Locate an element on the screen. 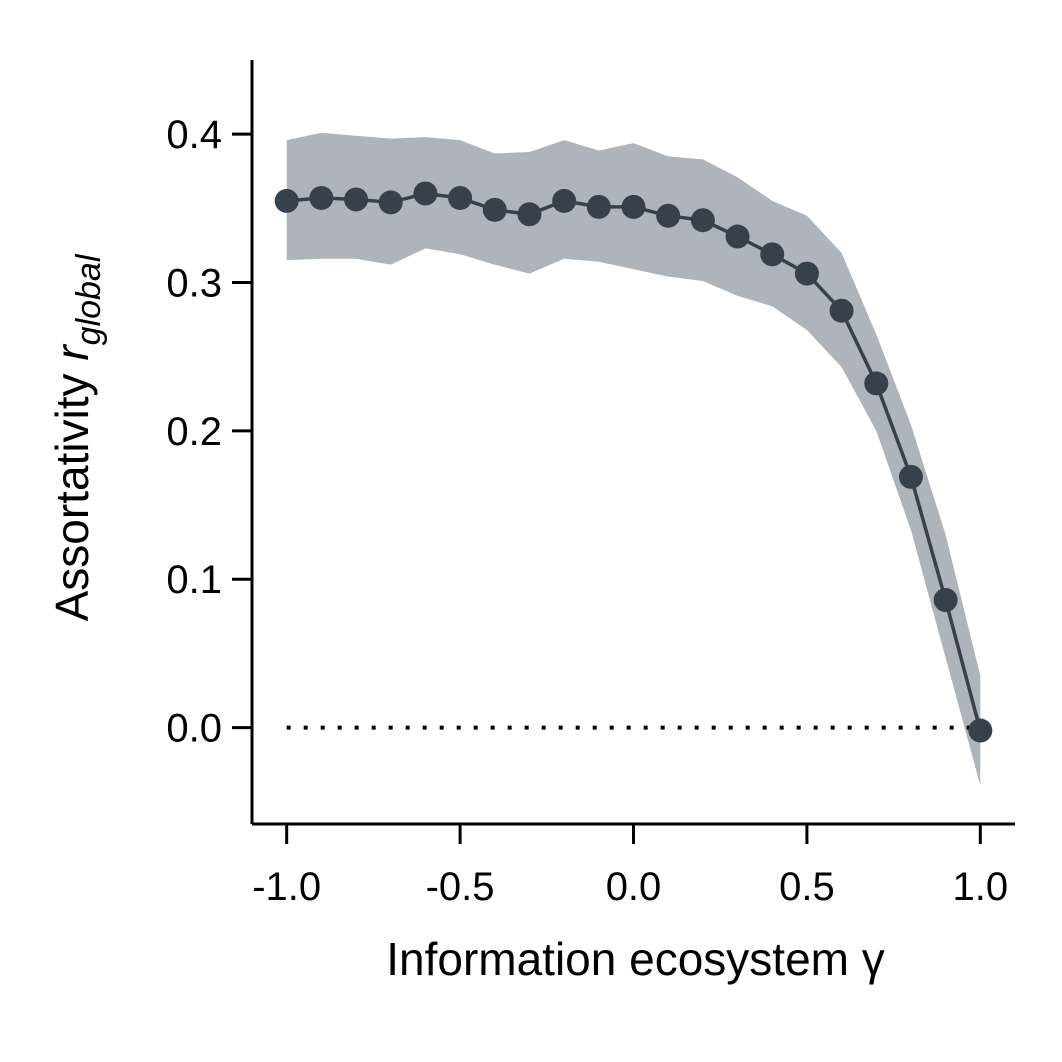 The width and height of the screenshot is (1062, 1062). y-tick-label: 0.0 is located at coordinates (194, 729).